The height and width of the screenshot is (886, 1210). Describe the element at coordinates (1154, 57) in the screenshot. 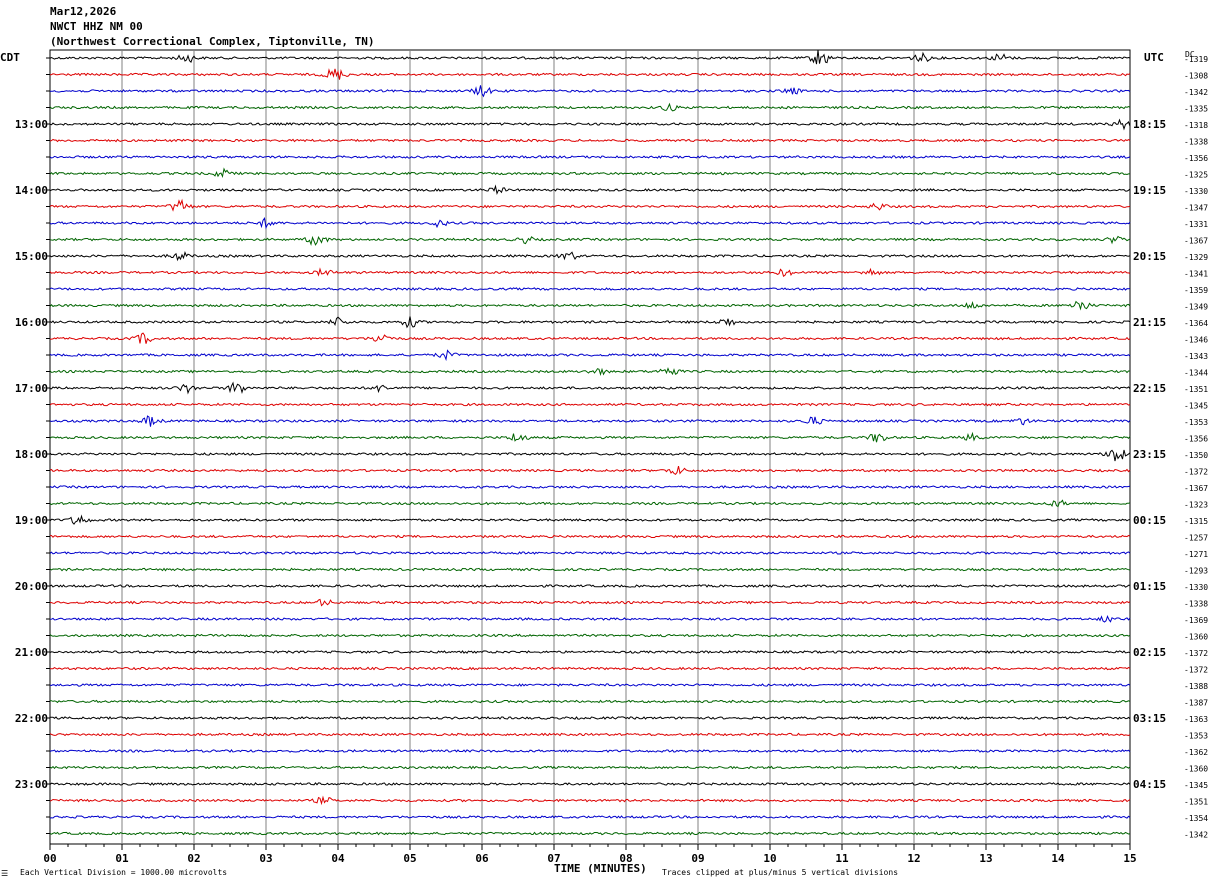

I see `right-timezone-label: UTC` at that location.